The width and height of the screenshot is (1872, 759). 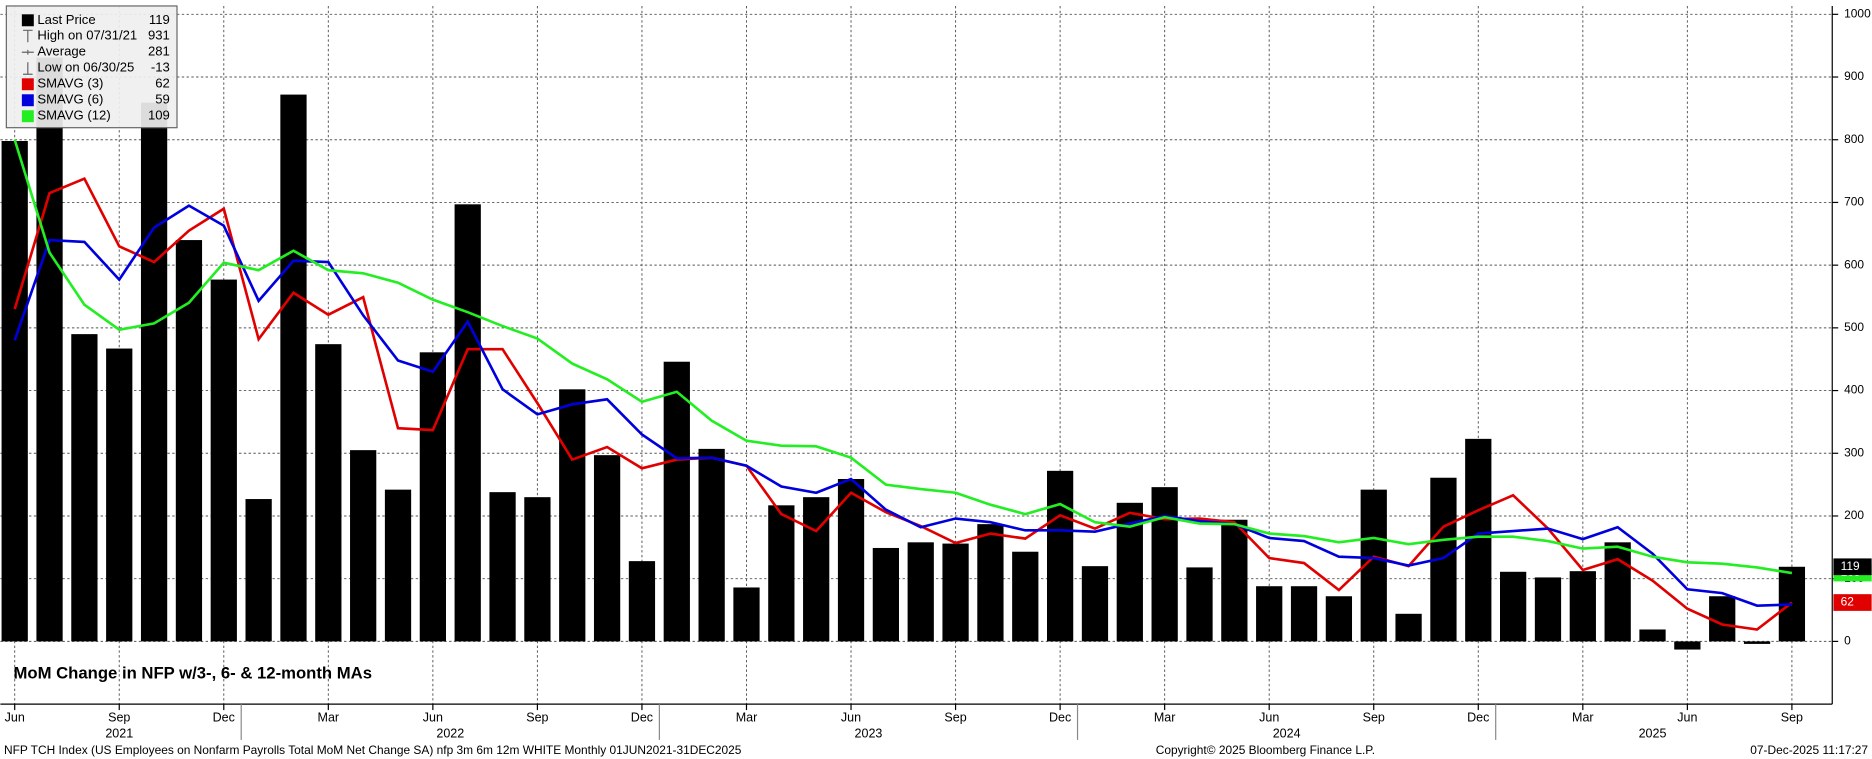 I want to click on x-year-label: 2021, so click(x=119, y=733).